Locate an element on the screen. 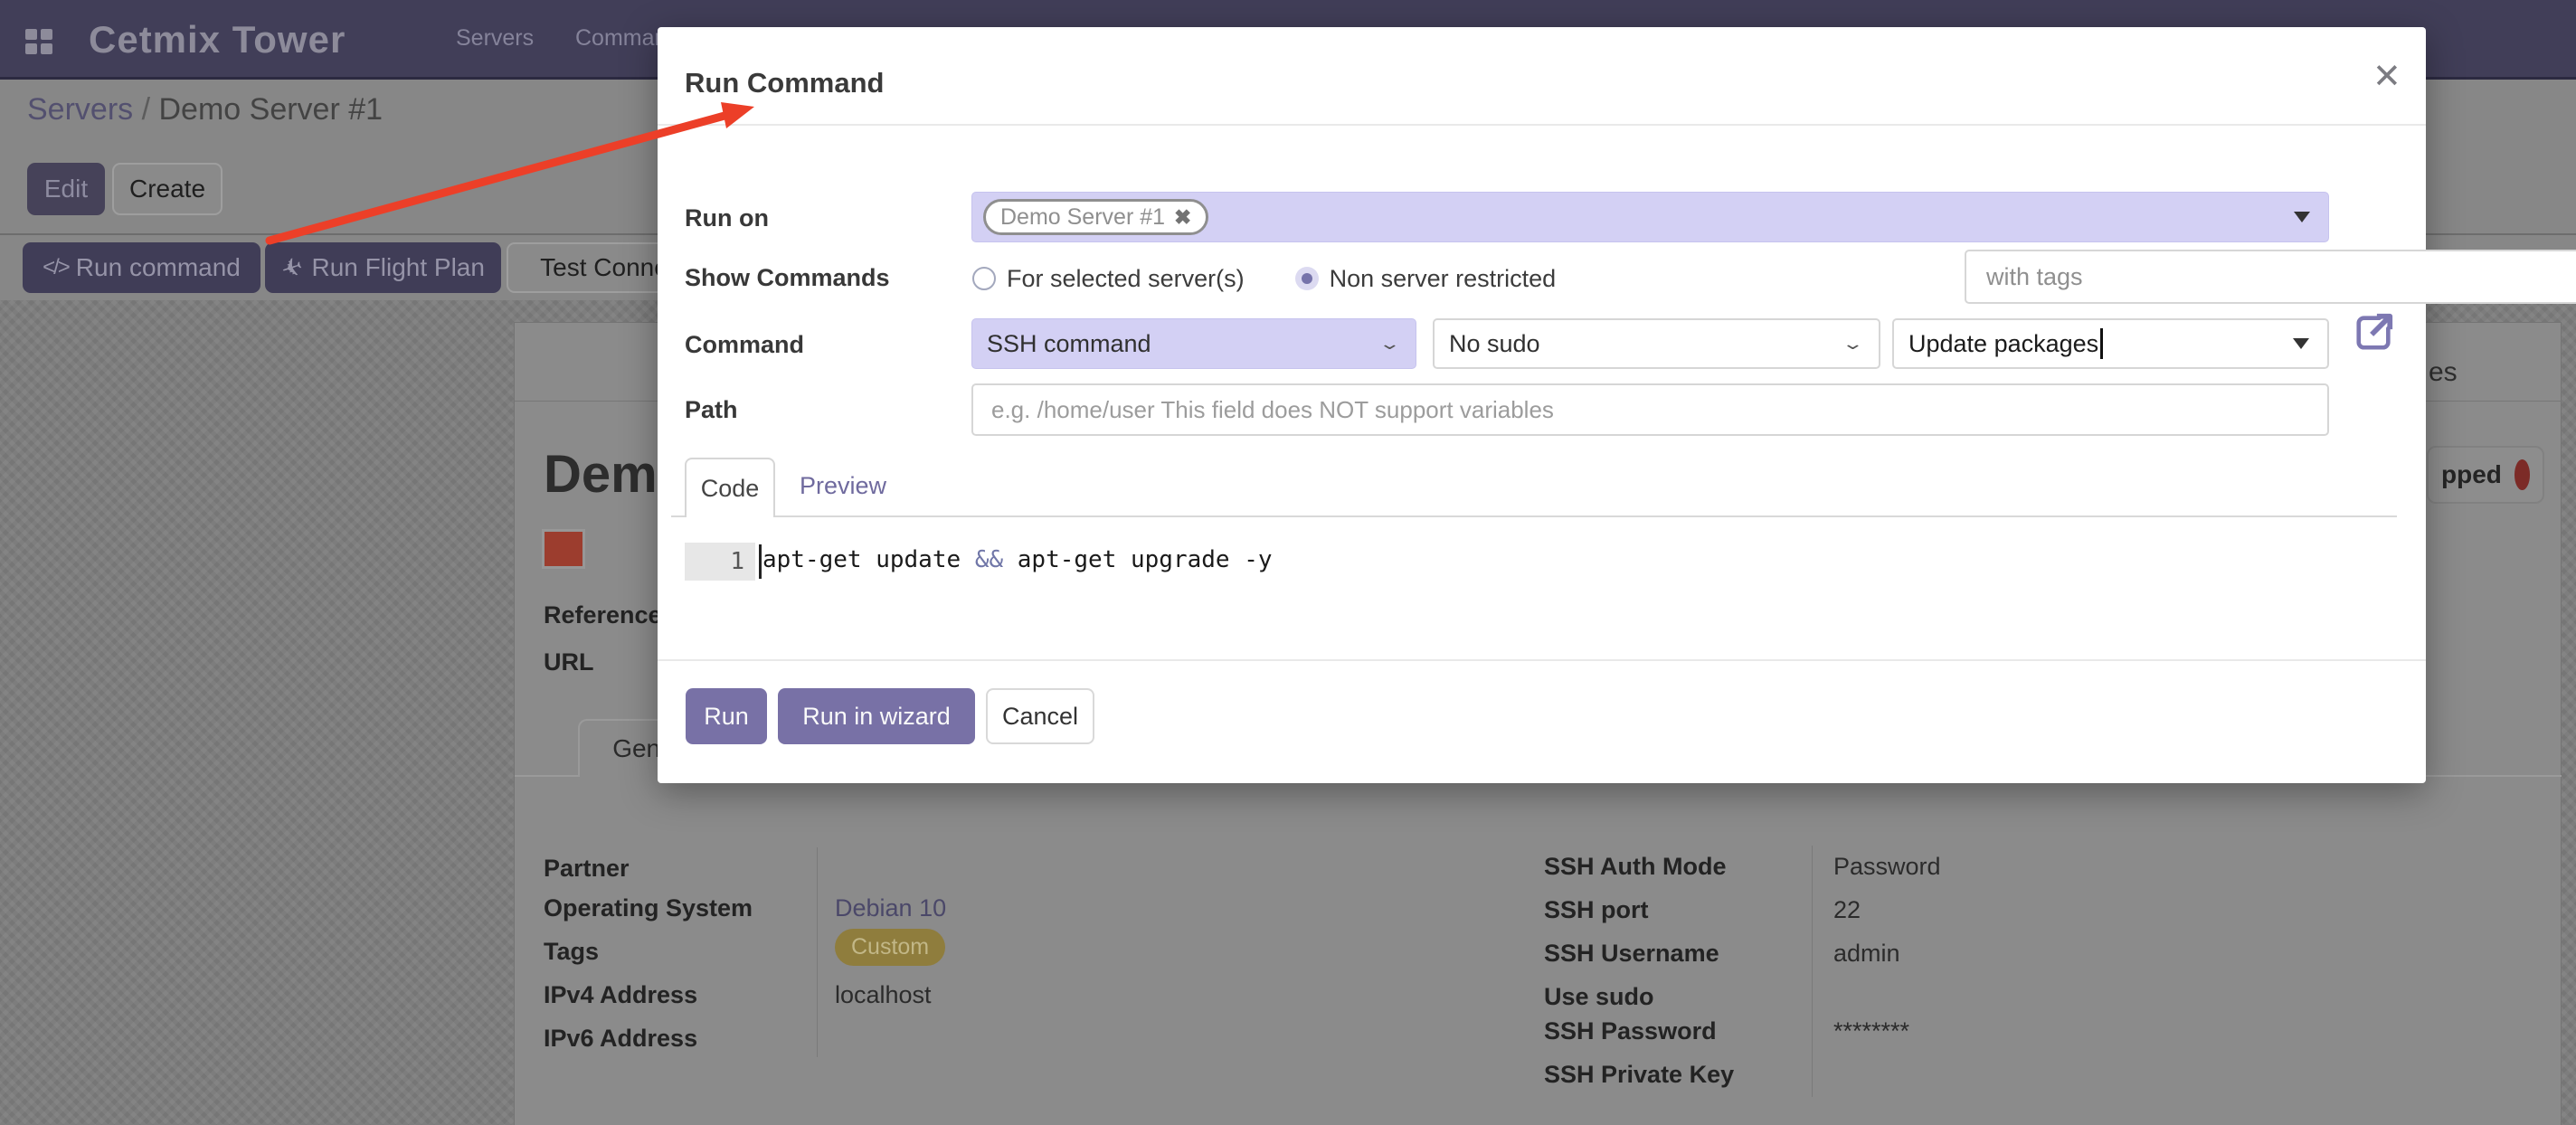 This screenshot has height=1125, width=2576. nav-item-servers: Servers is located at coordinates (496, 38).